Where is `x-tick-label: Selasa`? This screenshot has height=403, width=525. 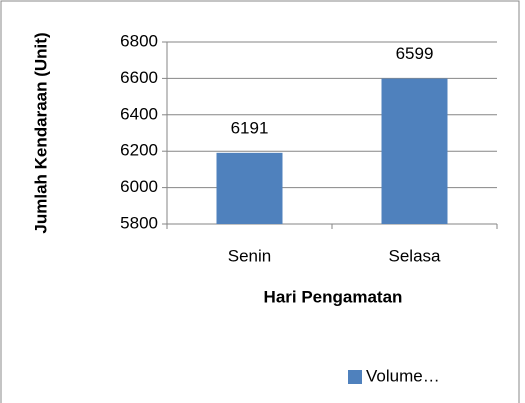
x-tick-label: Selasa is located at coordinates (415, 255).